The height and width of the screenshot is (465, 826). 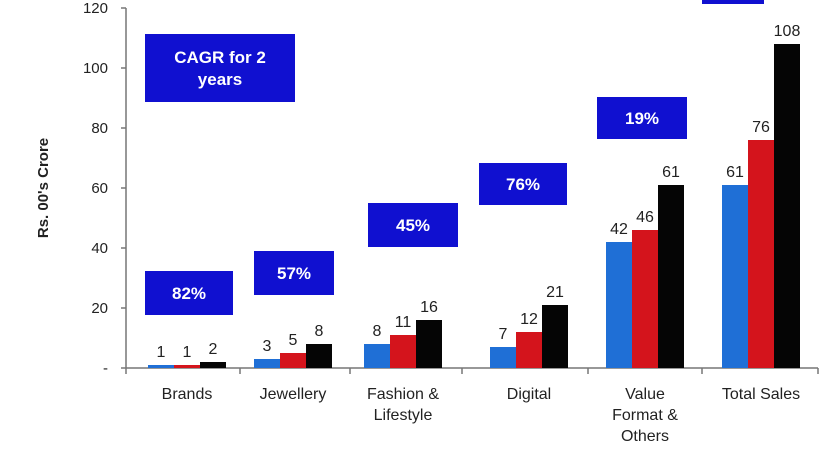 I want to click on cagr-label: 76%, so click(x=523, y=184).